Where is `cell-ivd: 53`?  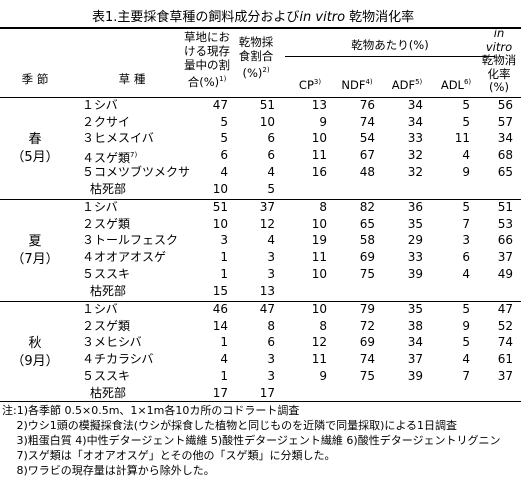
cell-ivd: 53 is located at coordinates (505, 223).